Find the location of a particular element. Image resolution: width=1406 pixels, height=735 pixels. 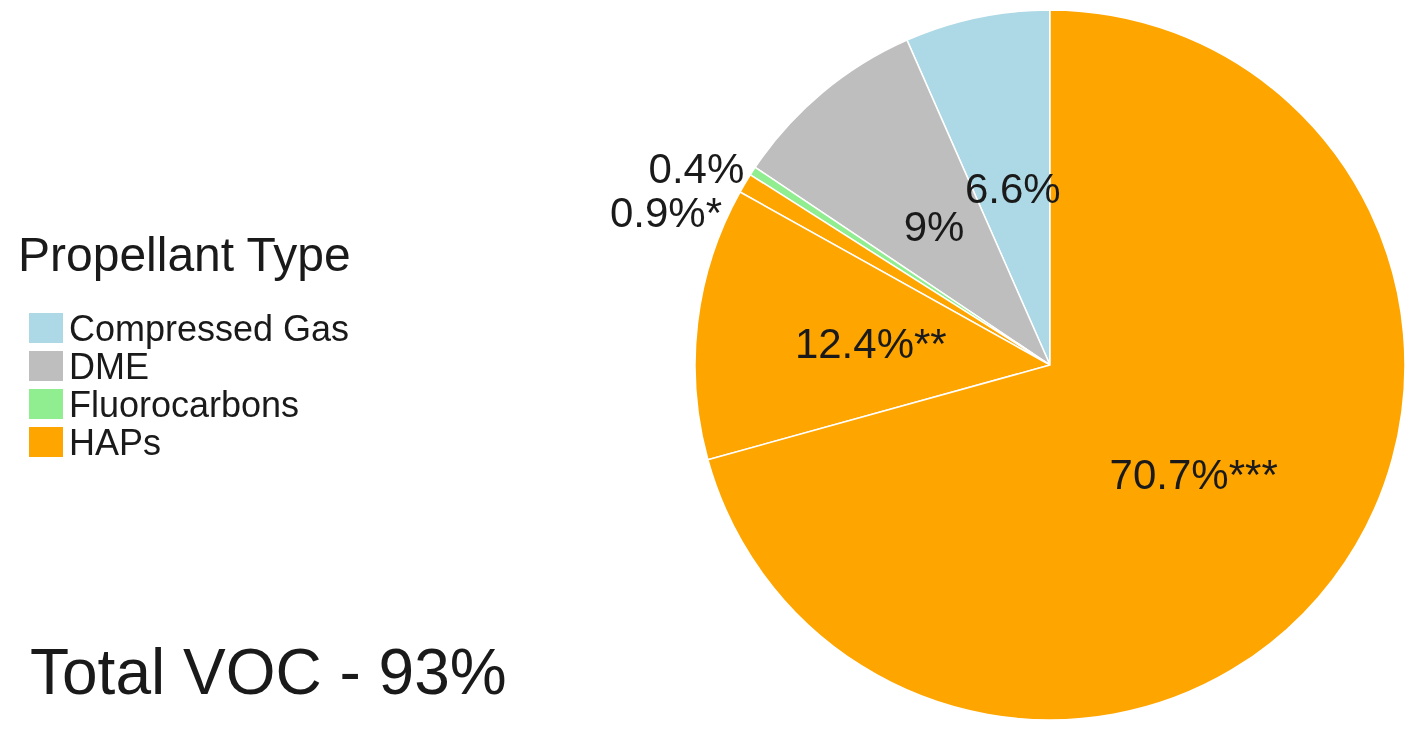

data-label: 9% is located at coordinates (934, 227).